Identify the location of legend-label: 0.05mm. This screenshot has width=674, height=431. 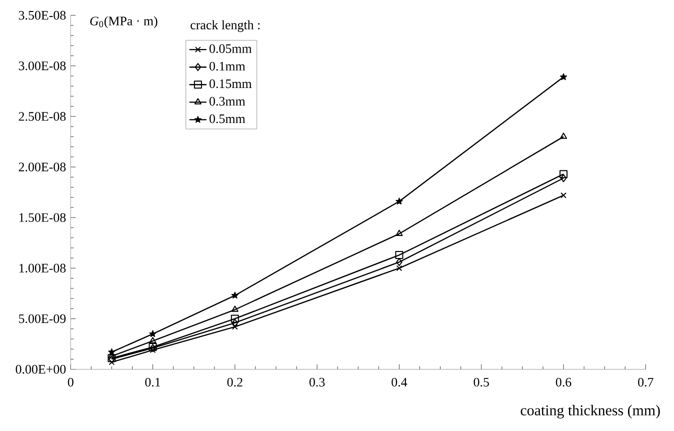
(231, 49).